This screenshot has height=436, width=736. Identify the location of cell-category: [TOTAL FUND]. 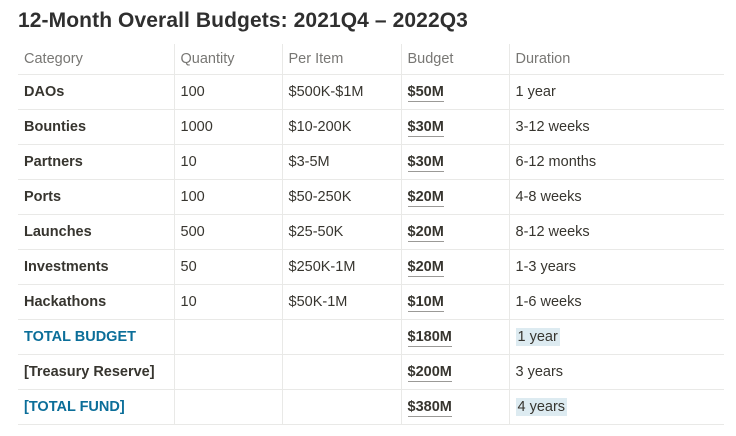
(96, 407).